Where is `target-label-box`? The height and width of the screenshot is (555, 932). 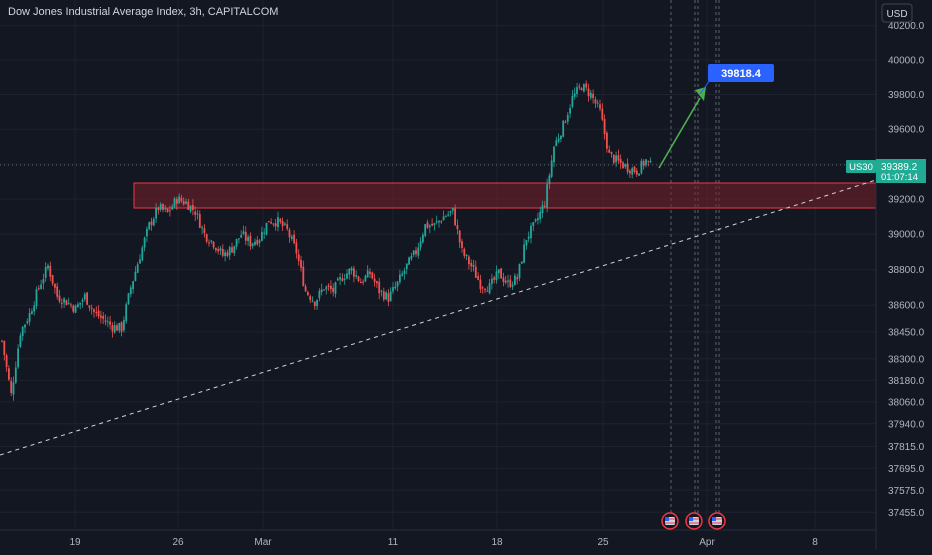 target-label-box is located at coordinates (741, 73).